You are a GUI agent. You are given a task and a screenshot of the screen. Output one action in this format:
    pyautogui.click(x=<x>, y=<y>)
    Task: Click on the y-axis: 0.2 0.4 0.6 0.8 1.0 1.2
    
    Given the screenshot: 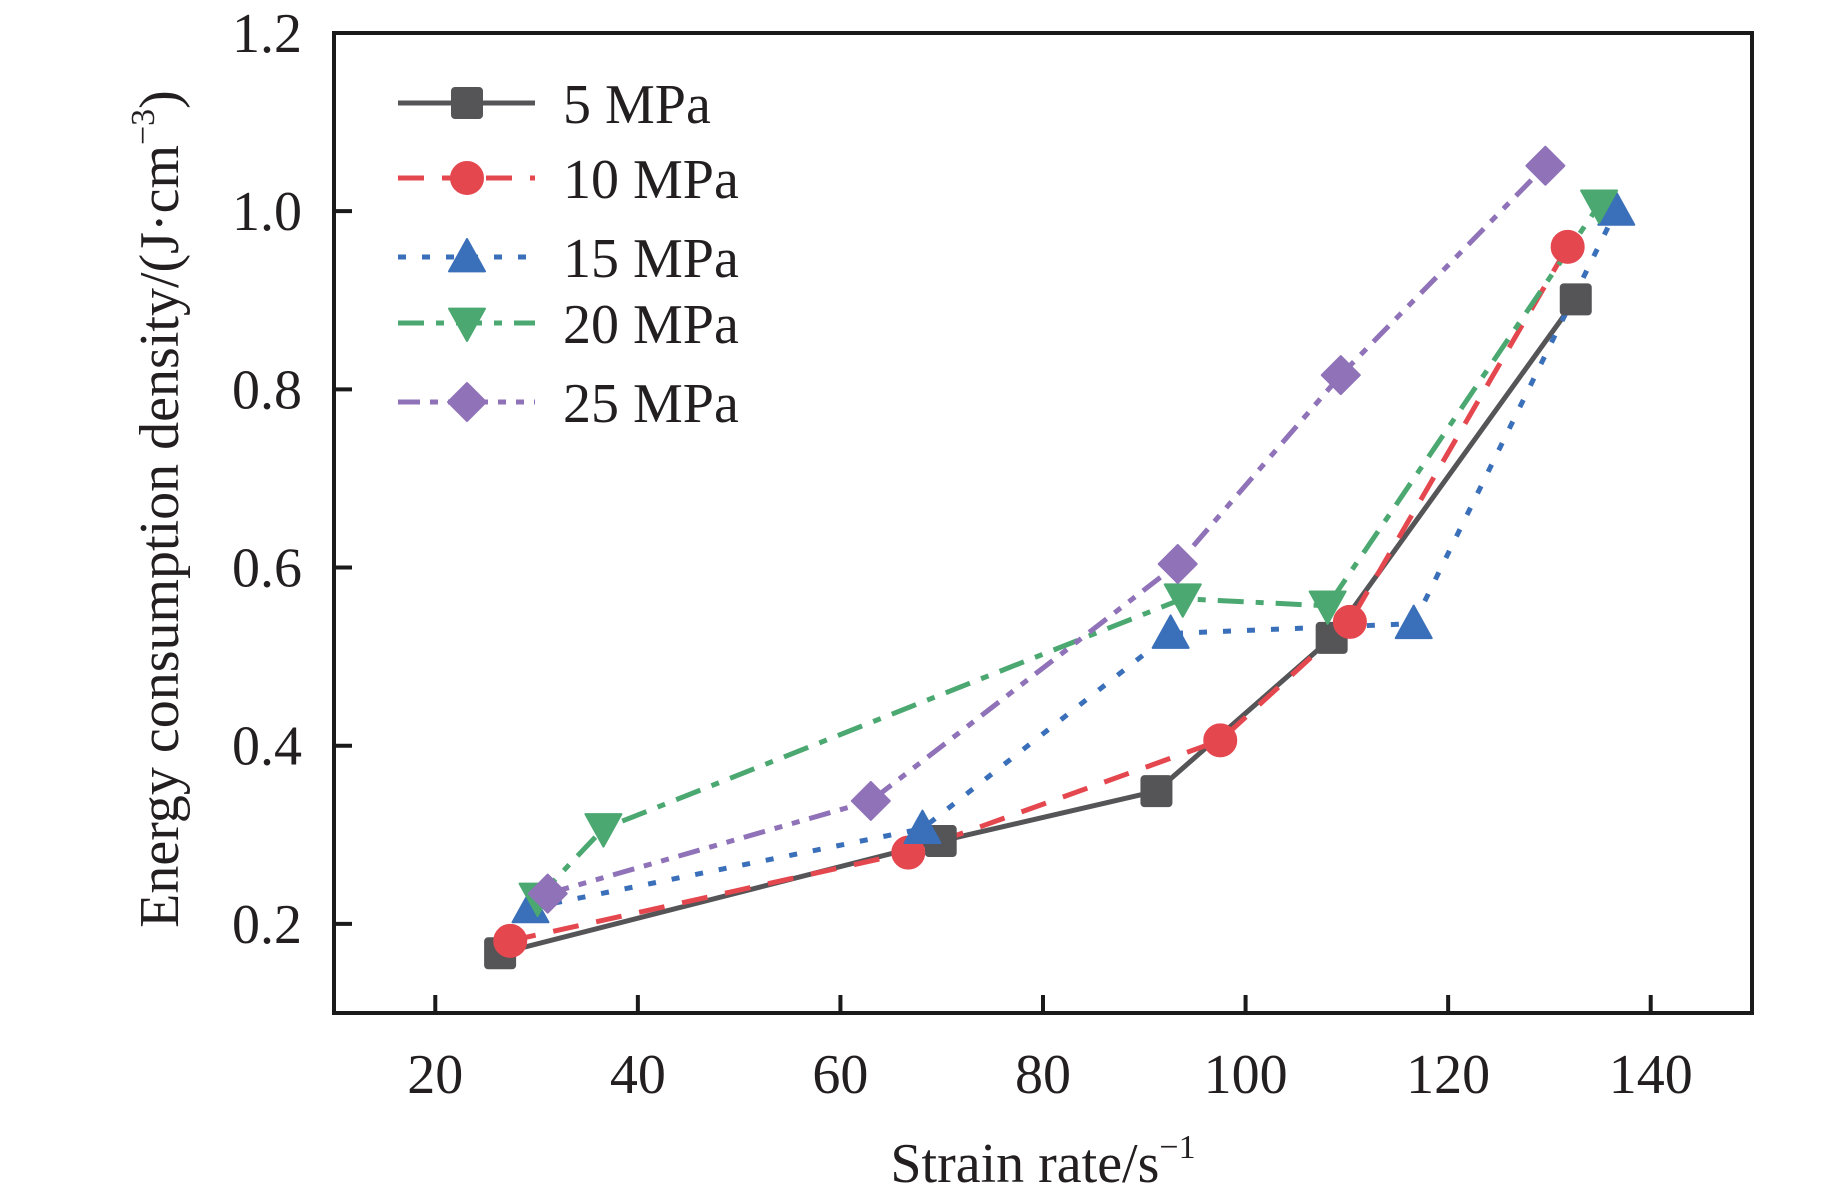 What is the action you would take?
    pyautogui.click(x=292, y=479)
    